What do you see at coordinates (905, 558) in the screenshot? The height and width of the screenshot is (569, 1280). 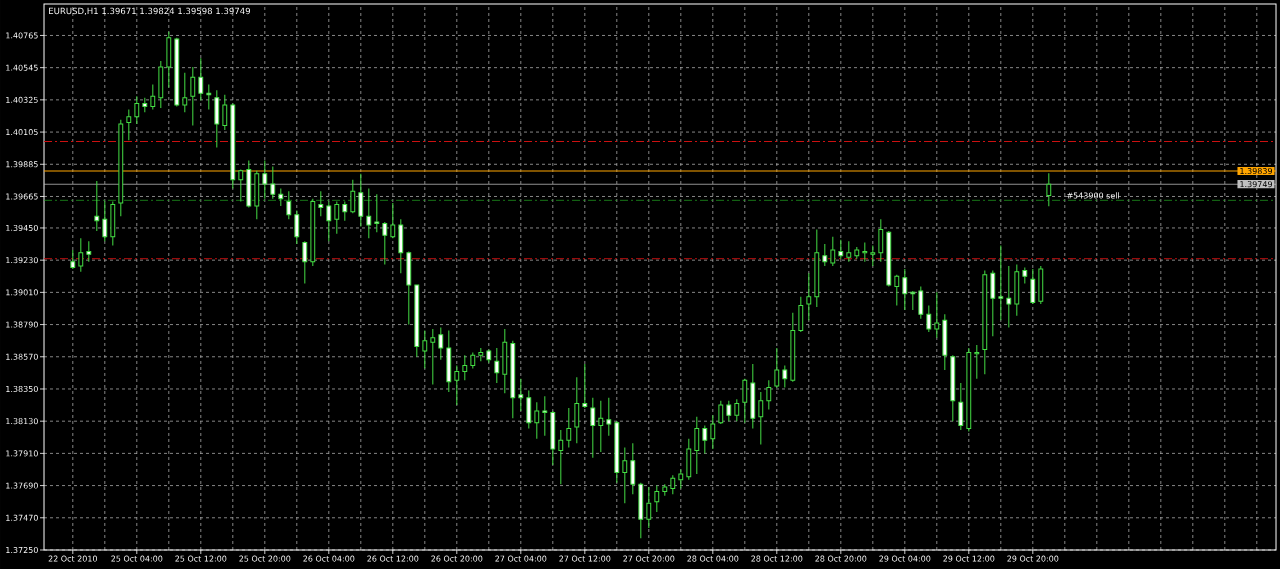 I see `x-tick-label: 29 Oct 04:00` at bounding box center [905, 558].